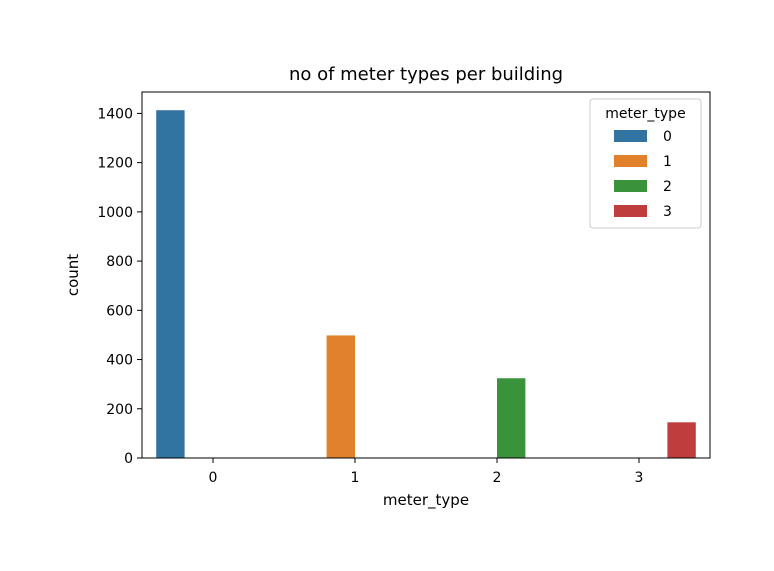  I want to click on y-tick-label: 1200, so click(115, 164).